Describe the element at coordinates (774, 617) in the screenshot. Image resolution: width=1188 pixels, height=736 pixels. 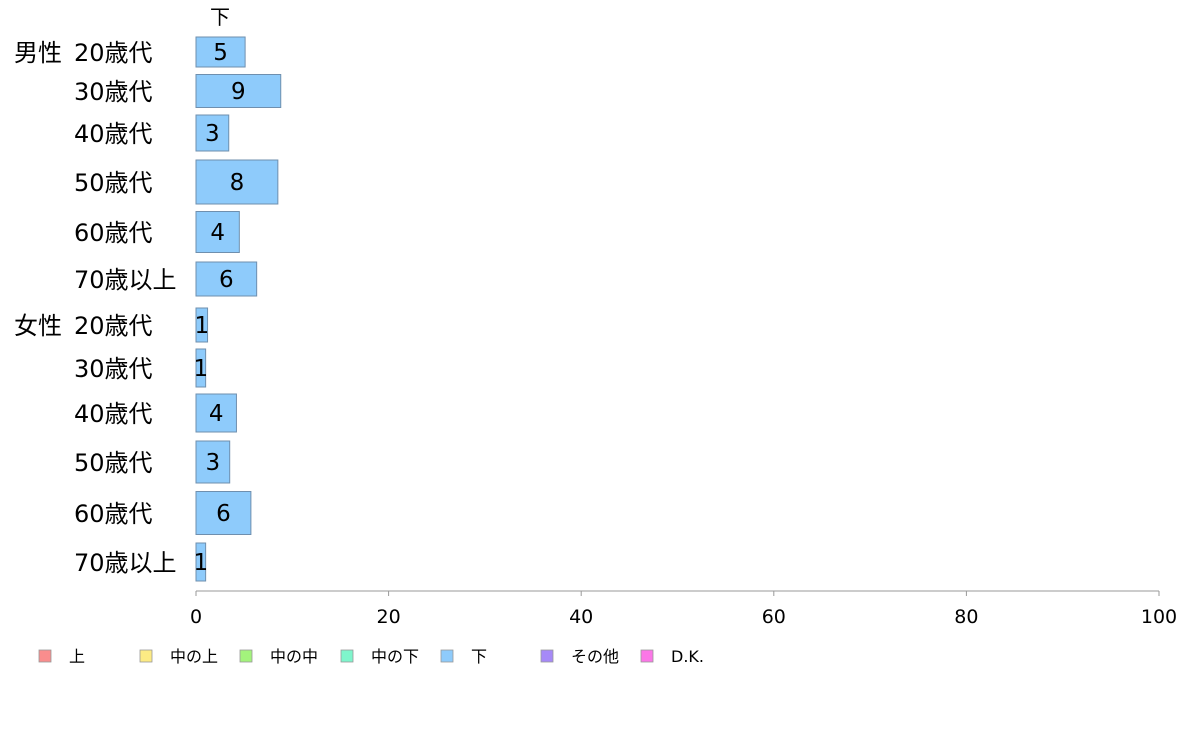
I see `x-tick-label: 60` at that location.